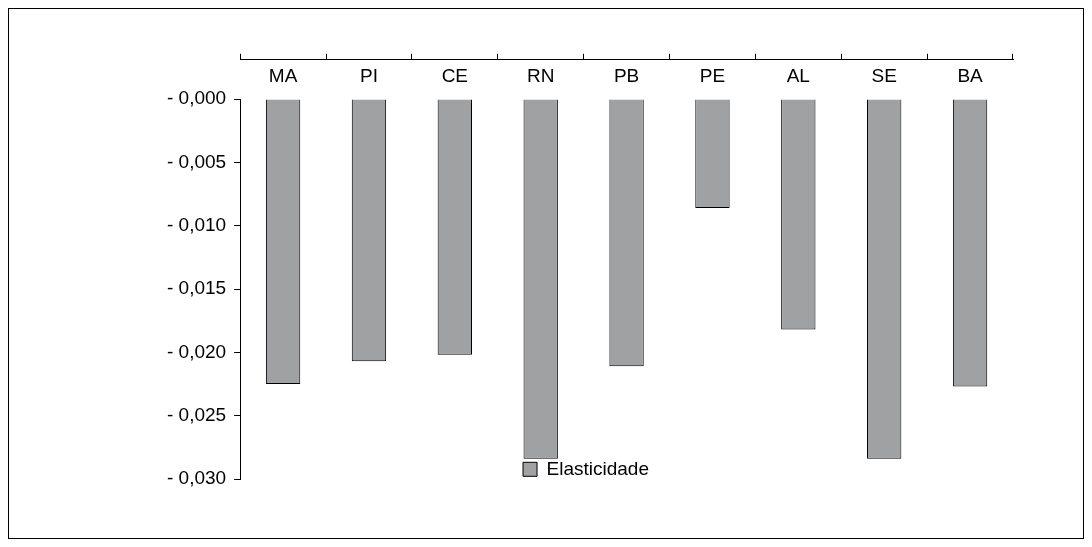  I want to click on x-tick-label: SE, so click(884, 75).